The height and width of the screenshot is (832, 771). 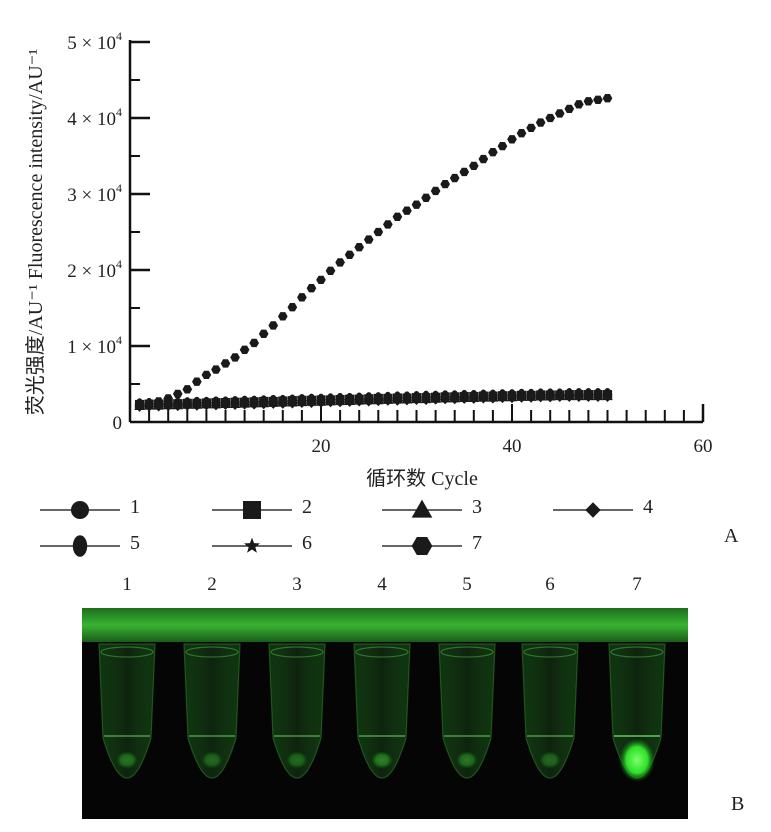 I want to click on tube-number-row: 1 2 3 4 5 6 7, so click(x=385, y=586).